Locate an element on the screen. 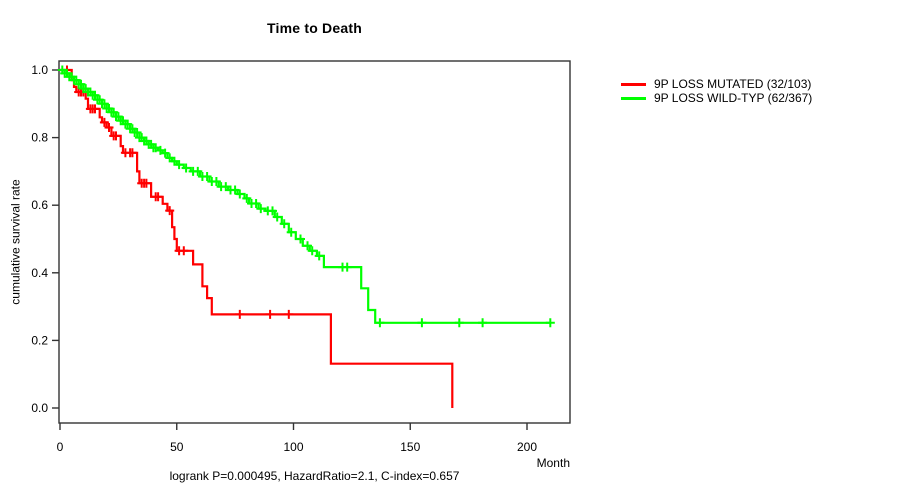 The width and height of the screenshot is (900, 500). x-axis-label: Month is located at coordinates (553, 463).